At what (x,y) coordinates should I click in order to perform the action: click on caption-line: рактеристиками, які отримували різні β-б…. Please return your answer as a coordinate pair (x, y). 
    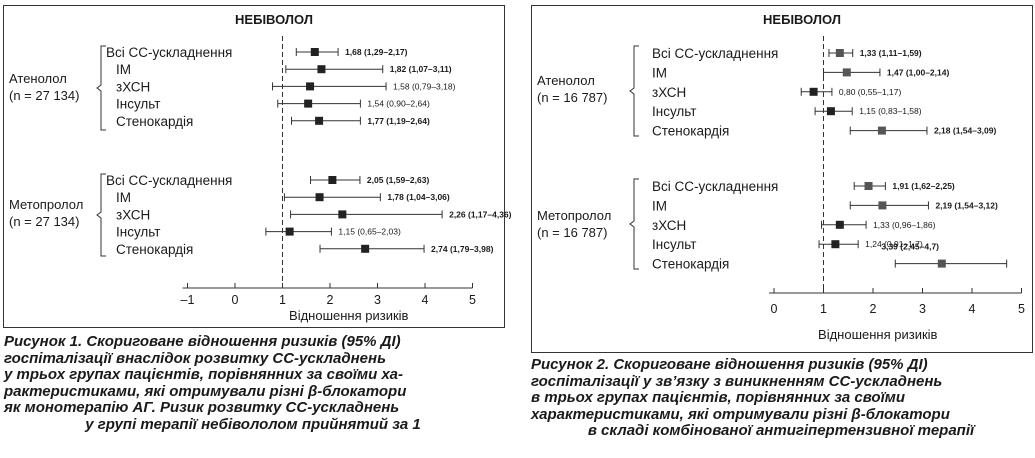
    Looking at the image, I should click on (205, 391).